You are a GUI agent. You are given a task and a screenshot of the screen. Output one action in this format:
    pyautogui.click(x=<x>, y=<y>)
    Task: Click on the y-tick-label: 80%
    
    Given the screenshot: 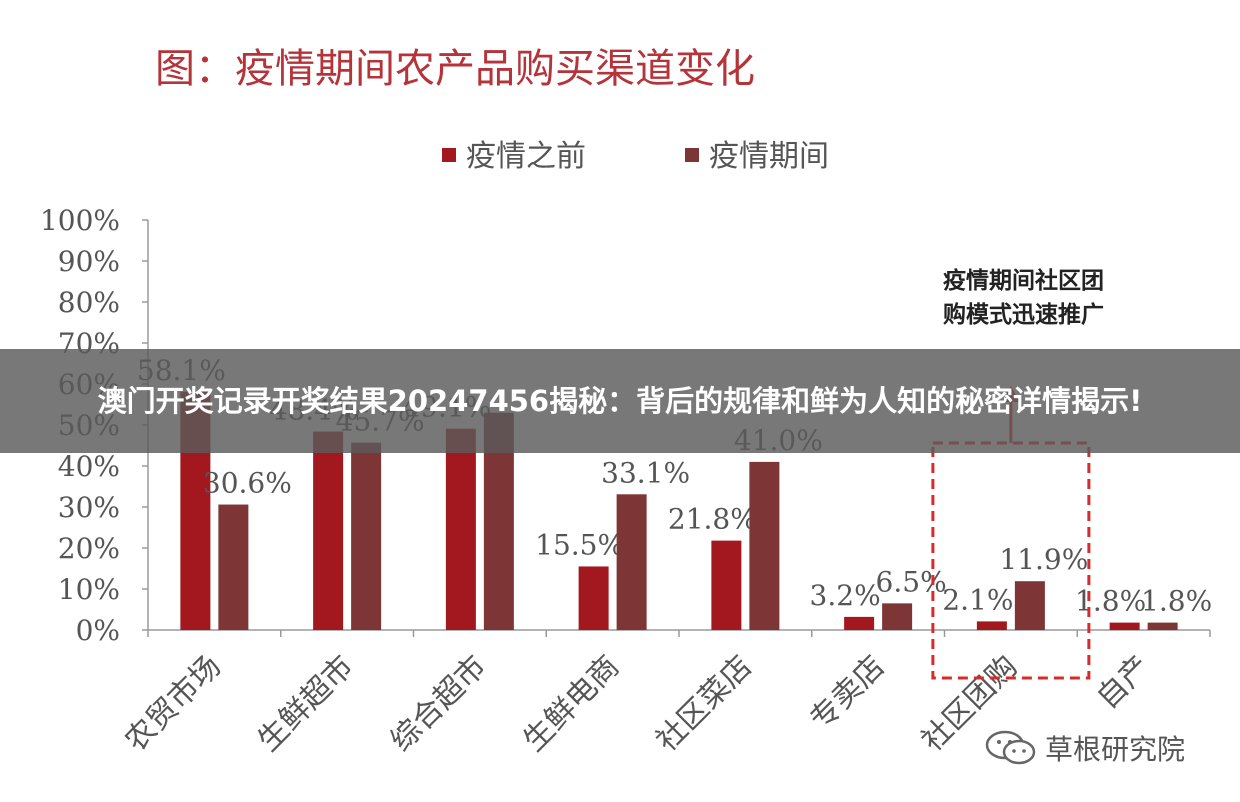 What is the action you would take?
    pyautogui.click(x=89, y=302)
    